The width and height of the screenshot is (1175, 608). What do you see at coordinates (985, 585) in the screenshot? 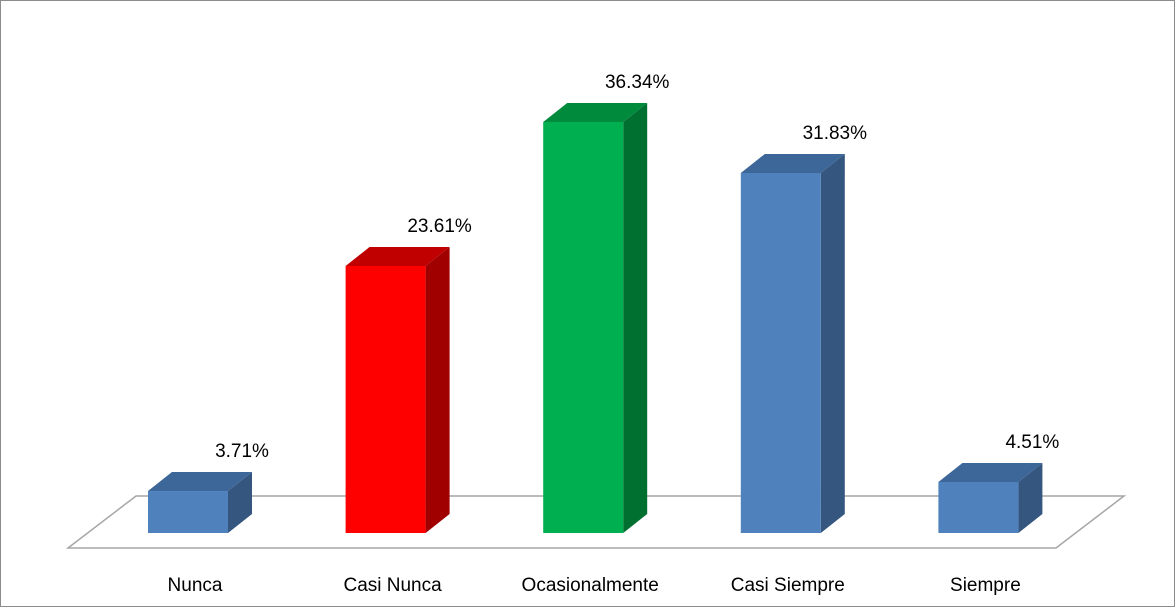
I see `tick-label-siempre: Siempre` at bounding box center [985, 585].